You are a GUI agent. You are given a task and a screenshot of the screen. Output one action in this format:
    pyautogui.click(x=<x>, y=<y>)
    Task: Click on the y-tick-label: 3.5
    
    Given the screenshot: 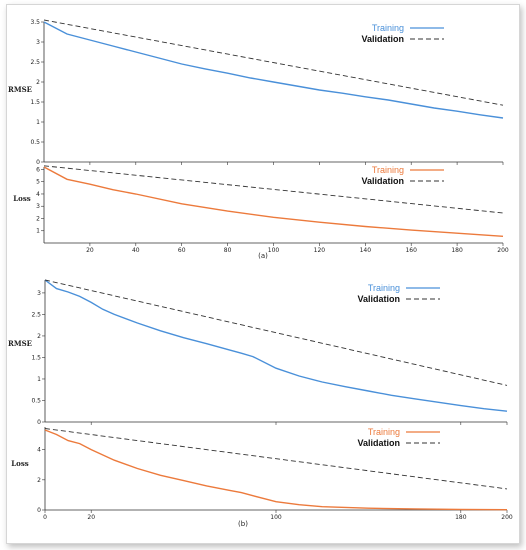 What is the action you would take?
    pyautogui.click(x=35, y=22)
    